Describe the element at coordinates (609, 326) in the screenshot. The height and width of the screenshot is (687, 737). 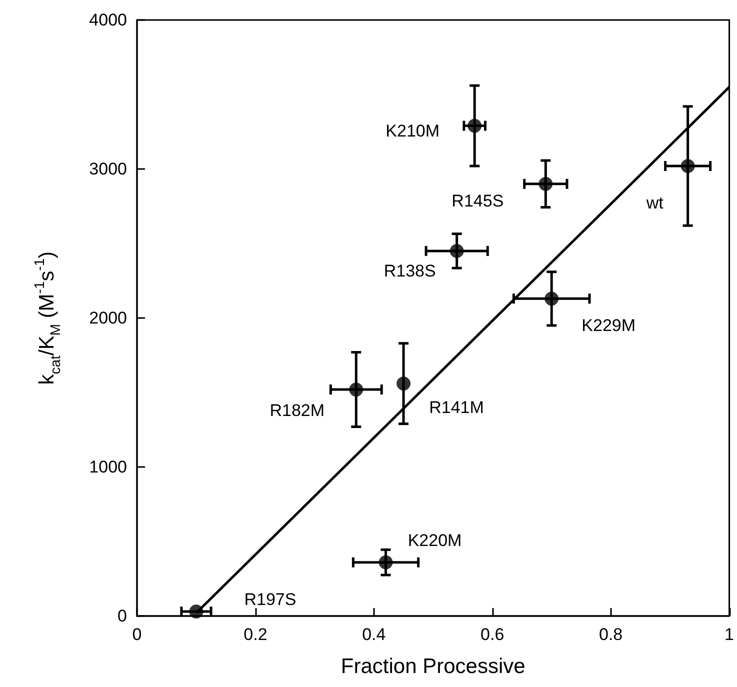
I see `annotation: K229M` at that location.